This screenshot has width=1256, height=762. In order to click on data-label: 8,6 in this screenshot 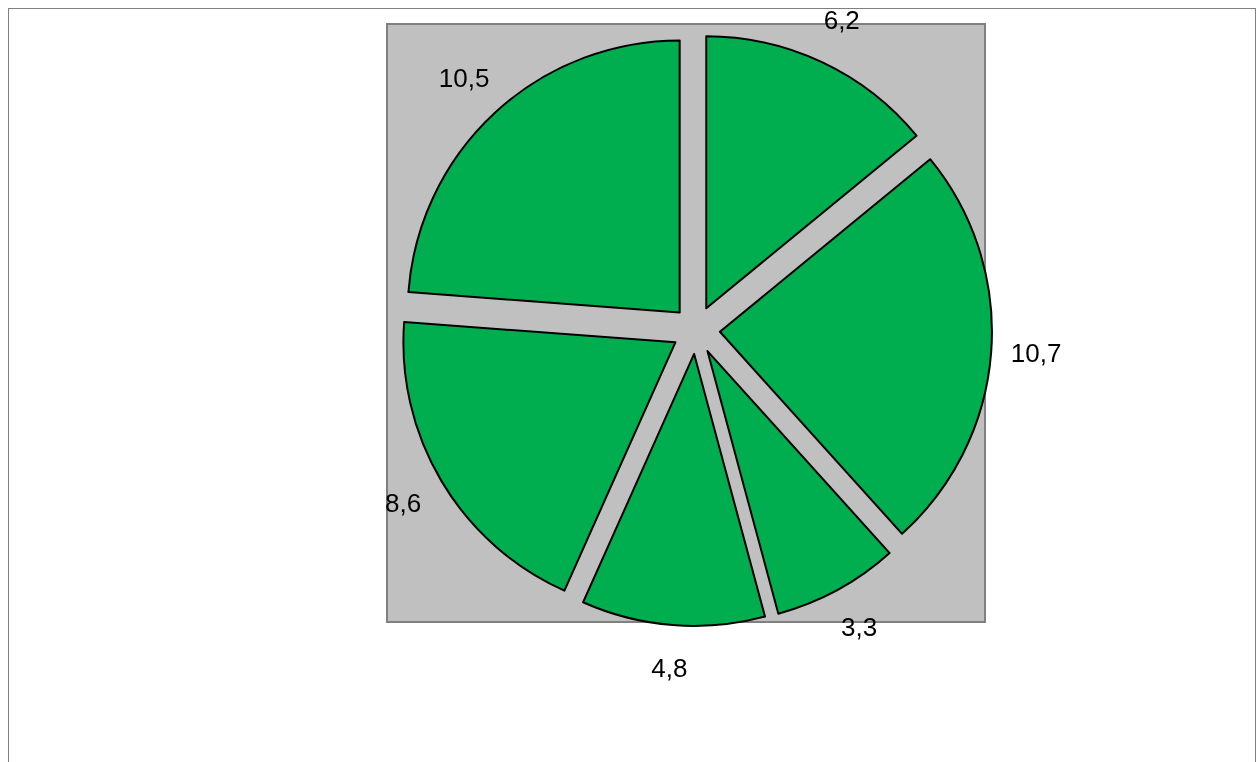, I will do `click(403, 502)`.